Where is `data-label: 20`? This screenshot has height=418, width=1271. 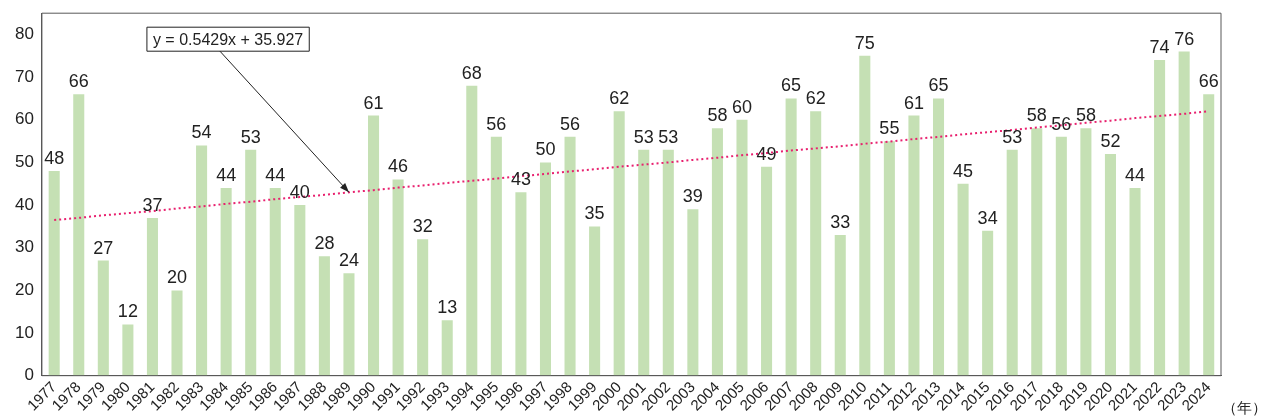 data-label: 20 is located at coordinates (177, 277).